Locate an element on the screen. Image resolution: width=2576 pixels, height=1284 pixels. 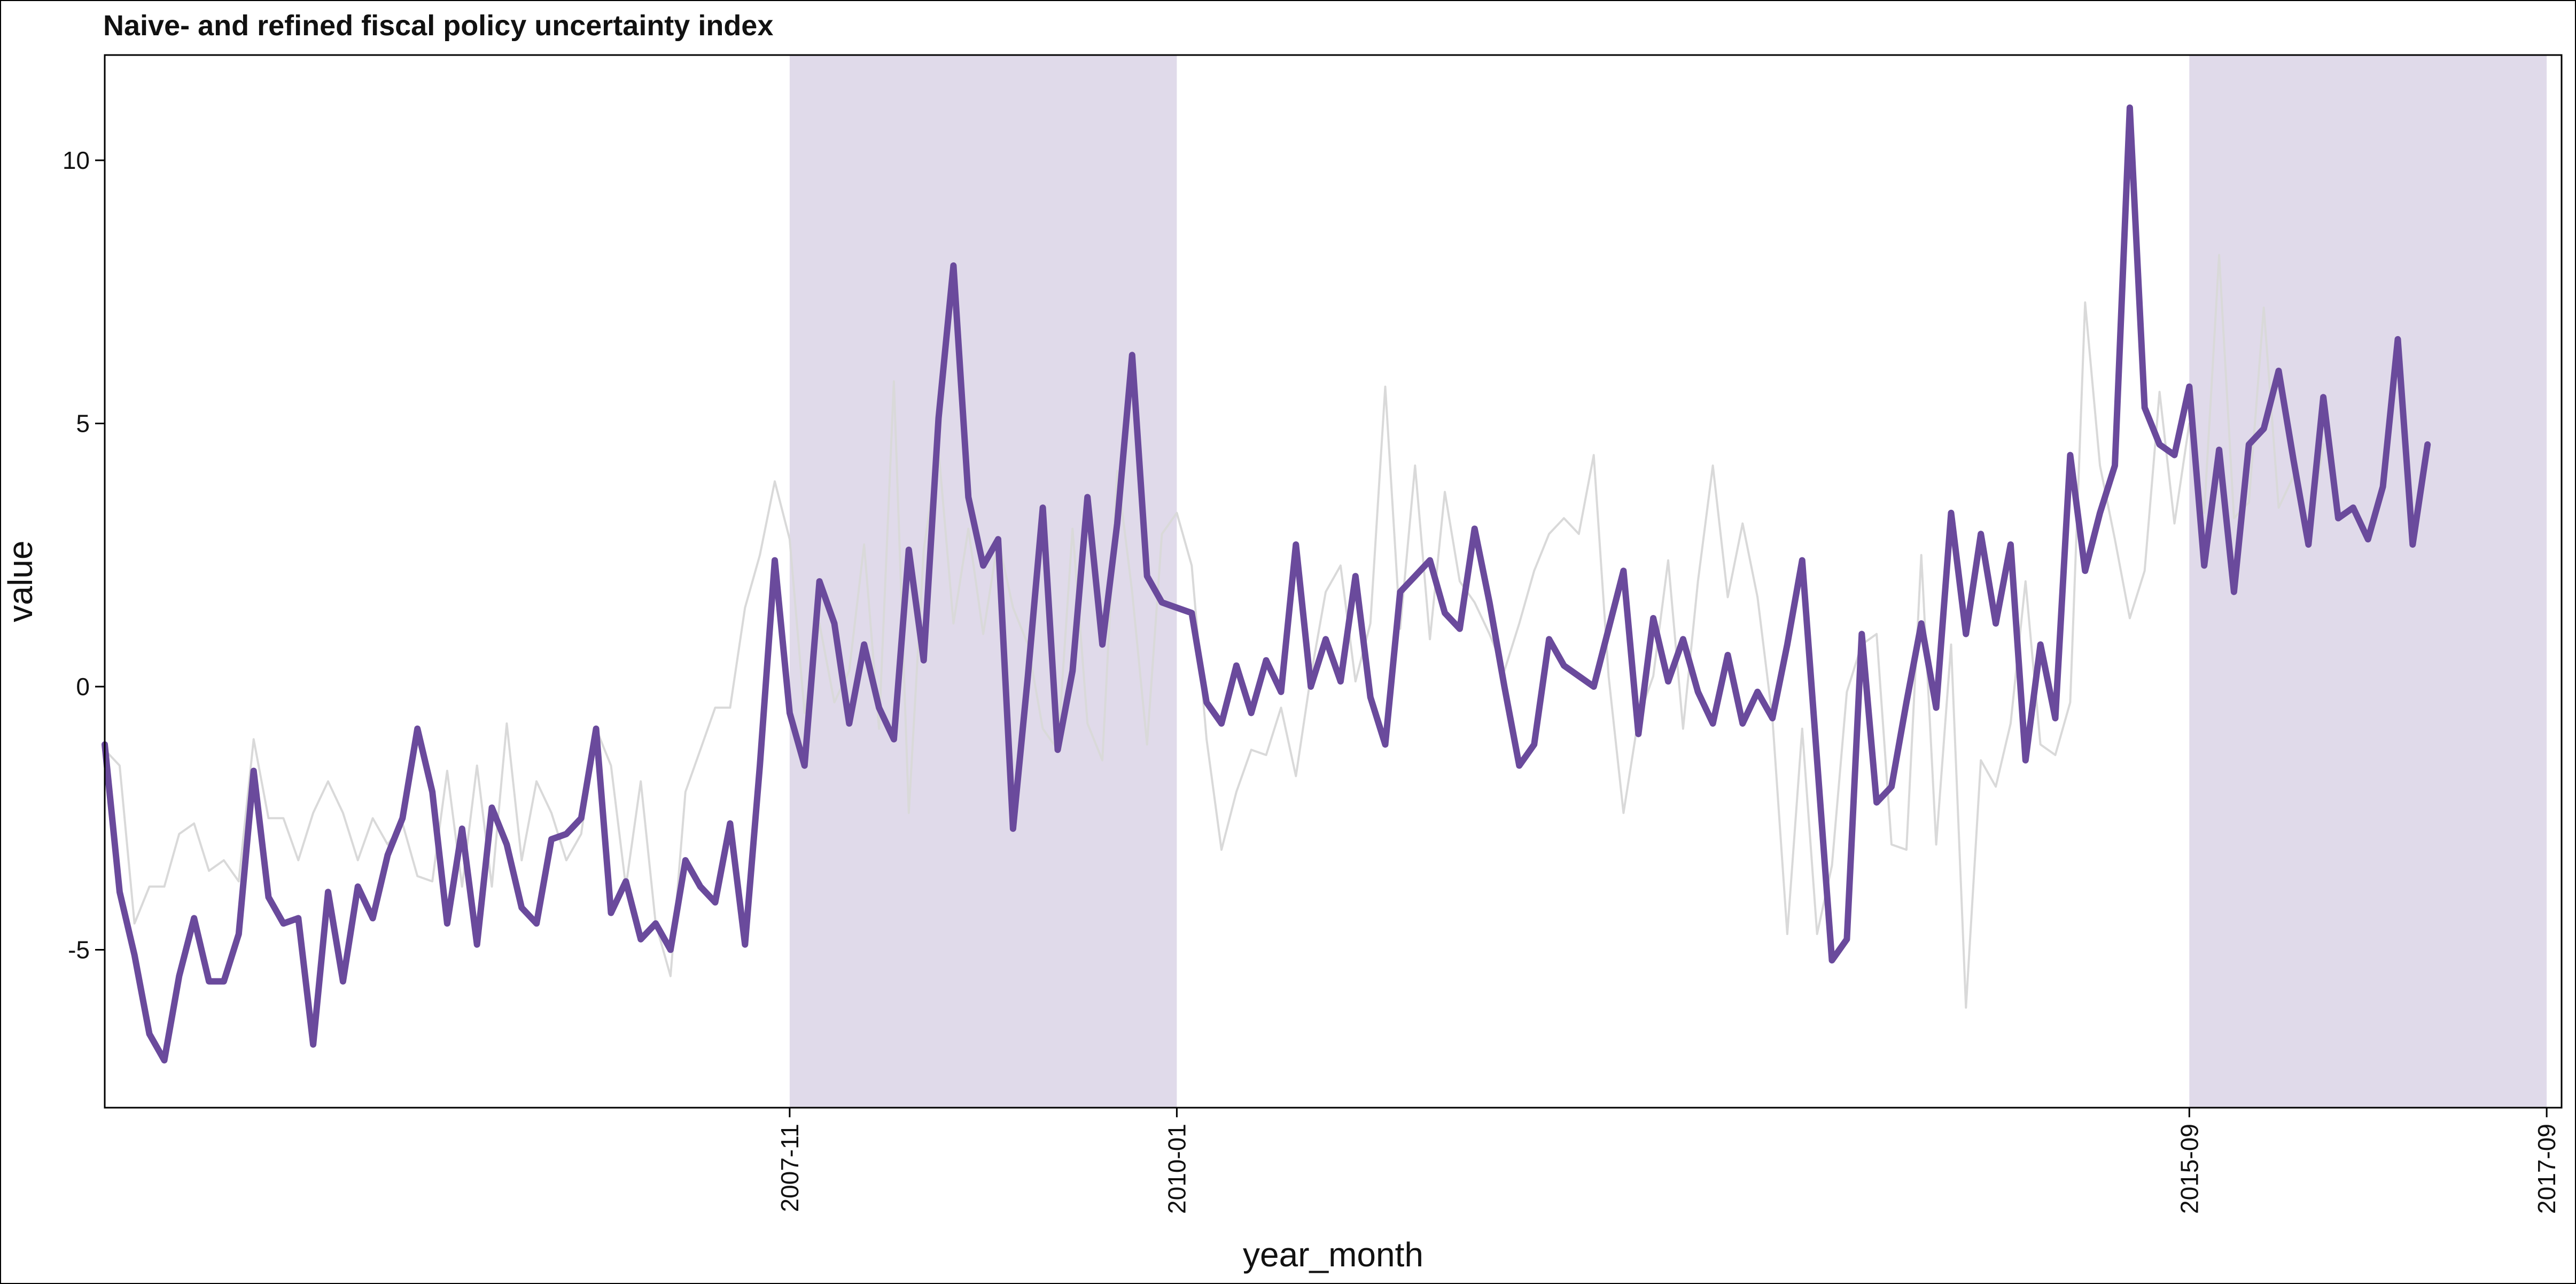
y-axis: -5 0 5 10 is located at coordinates (84, 555).